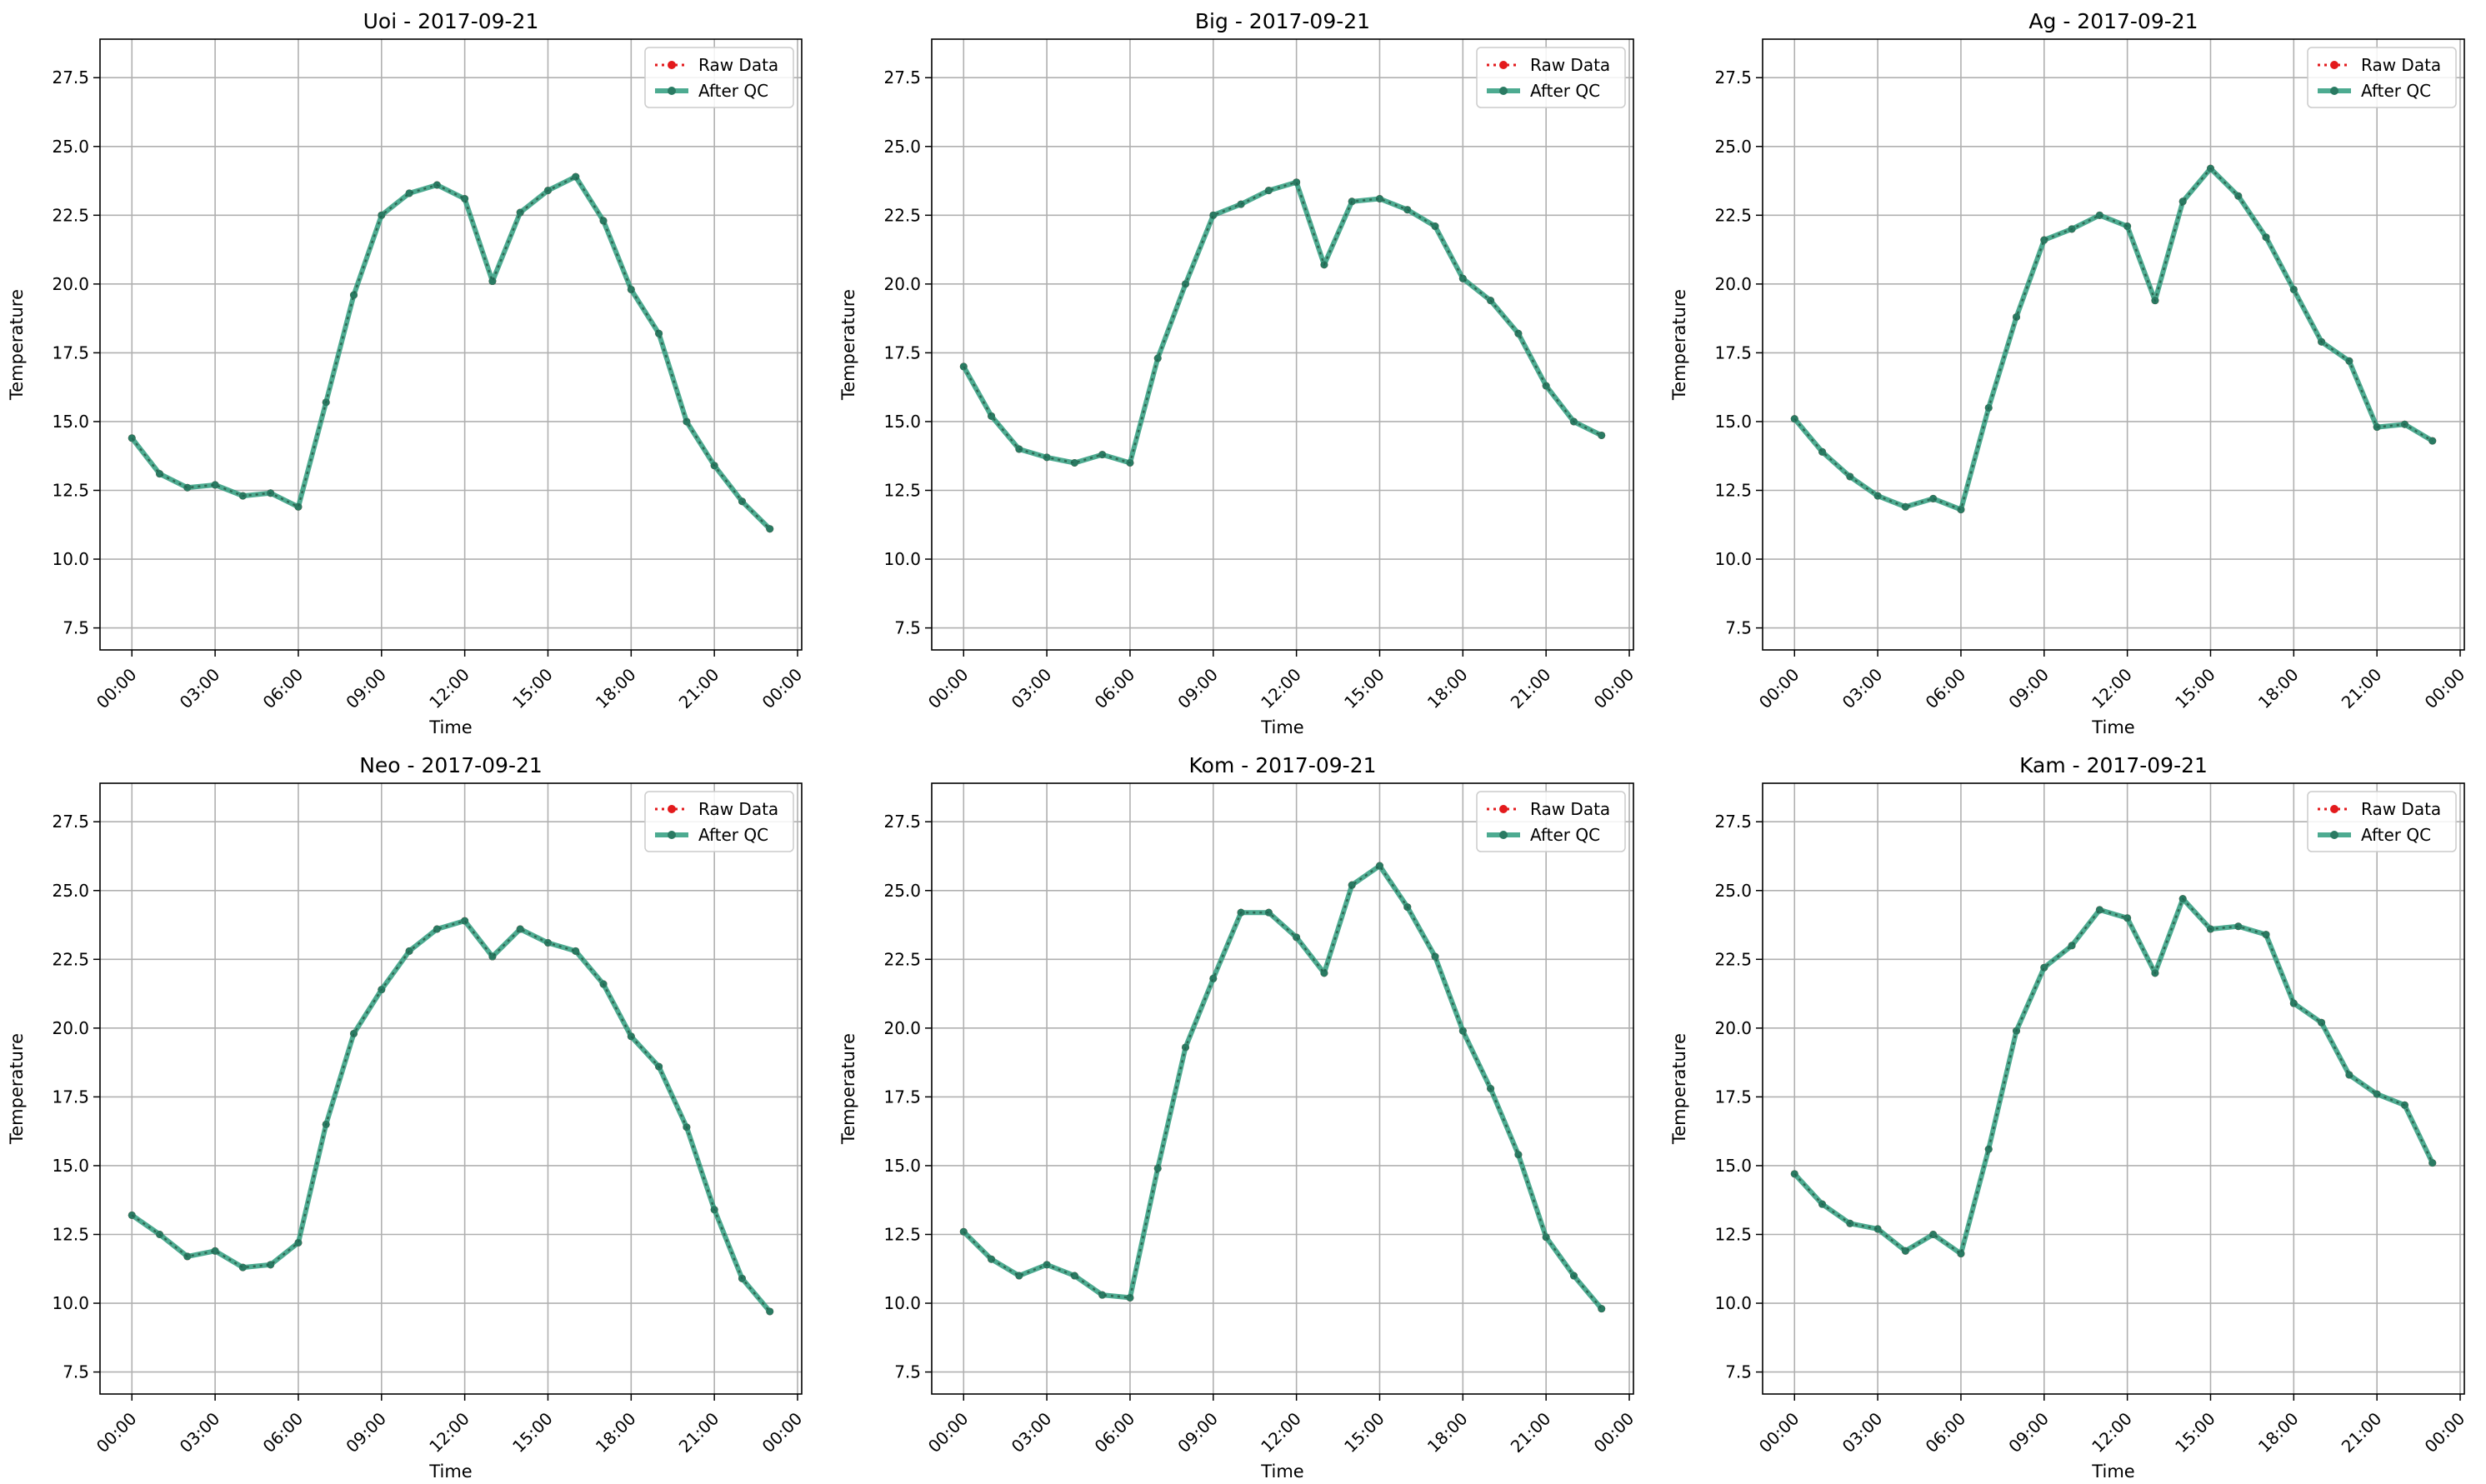 The width and height of the screenshot is (2486, 1484). What do you see at coordinates (902, 559) in the screenshot?
I see `y-tick-label: 10.0` at bounding box center [902, 559].